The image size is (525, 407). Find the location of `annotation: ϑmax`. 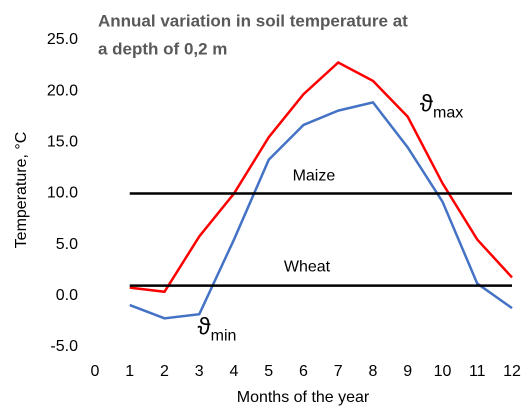

annotation: ϑmax is located at coordinates (441, 106).